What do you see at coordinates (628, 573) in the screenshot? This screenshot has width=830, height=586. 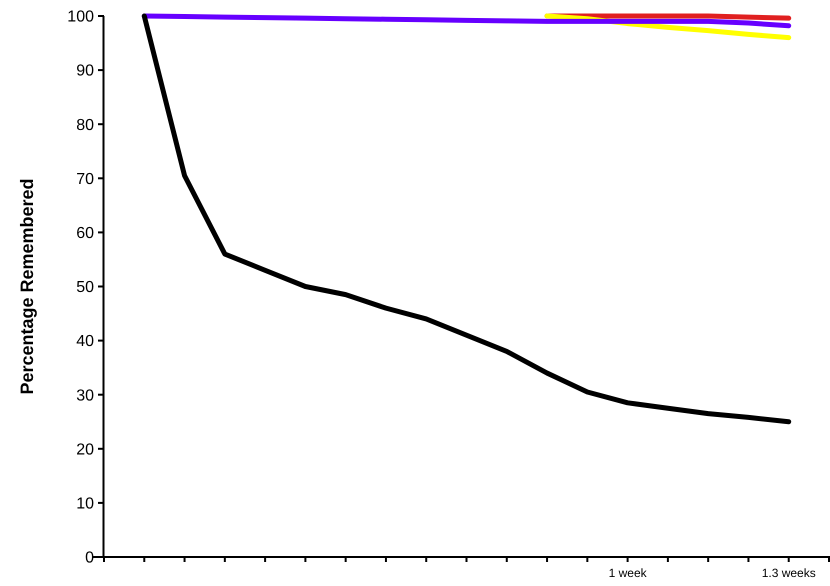 I see `x-tick-label: 1 week` at bounding box center [628, 573].